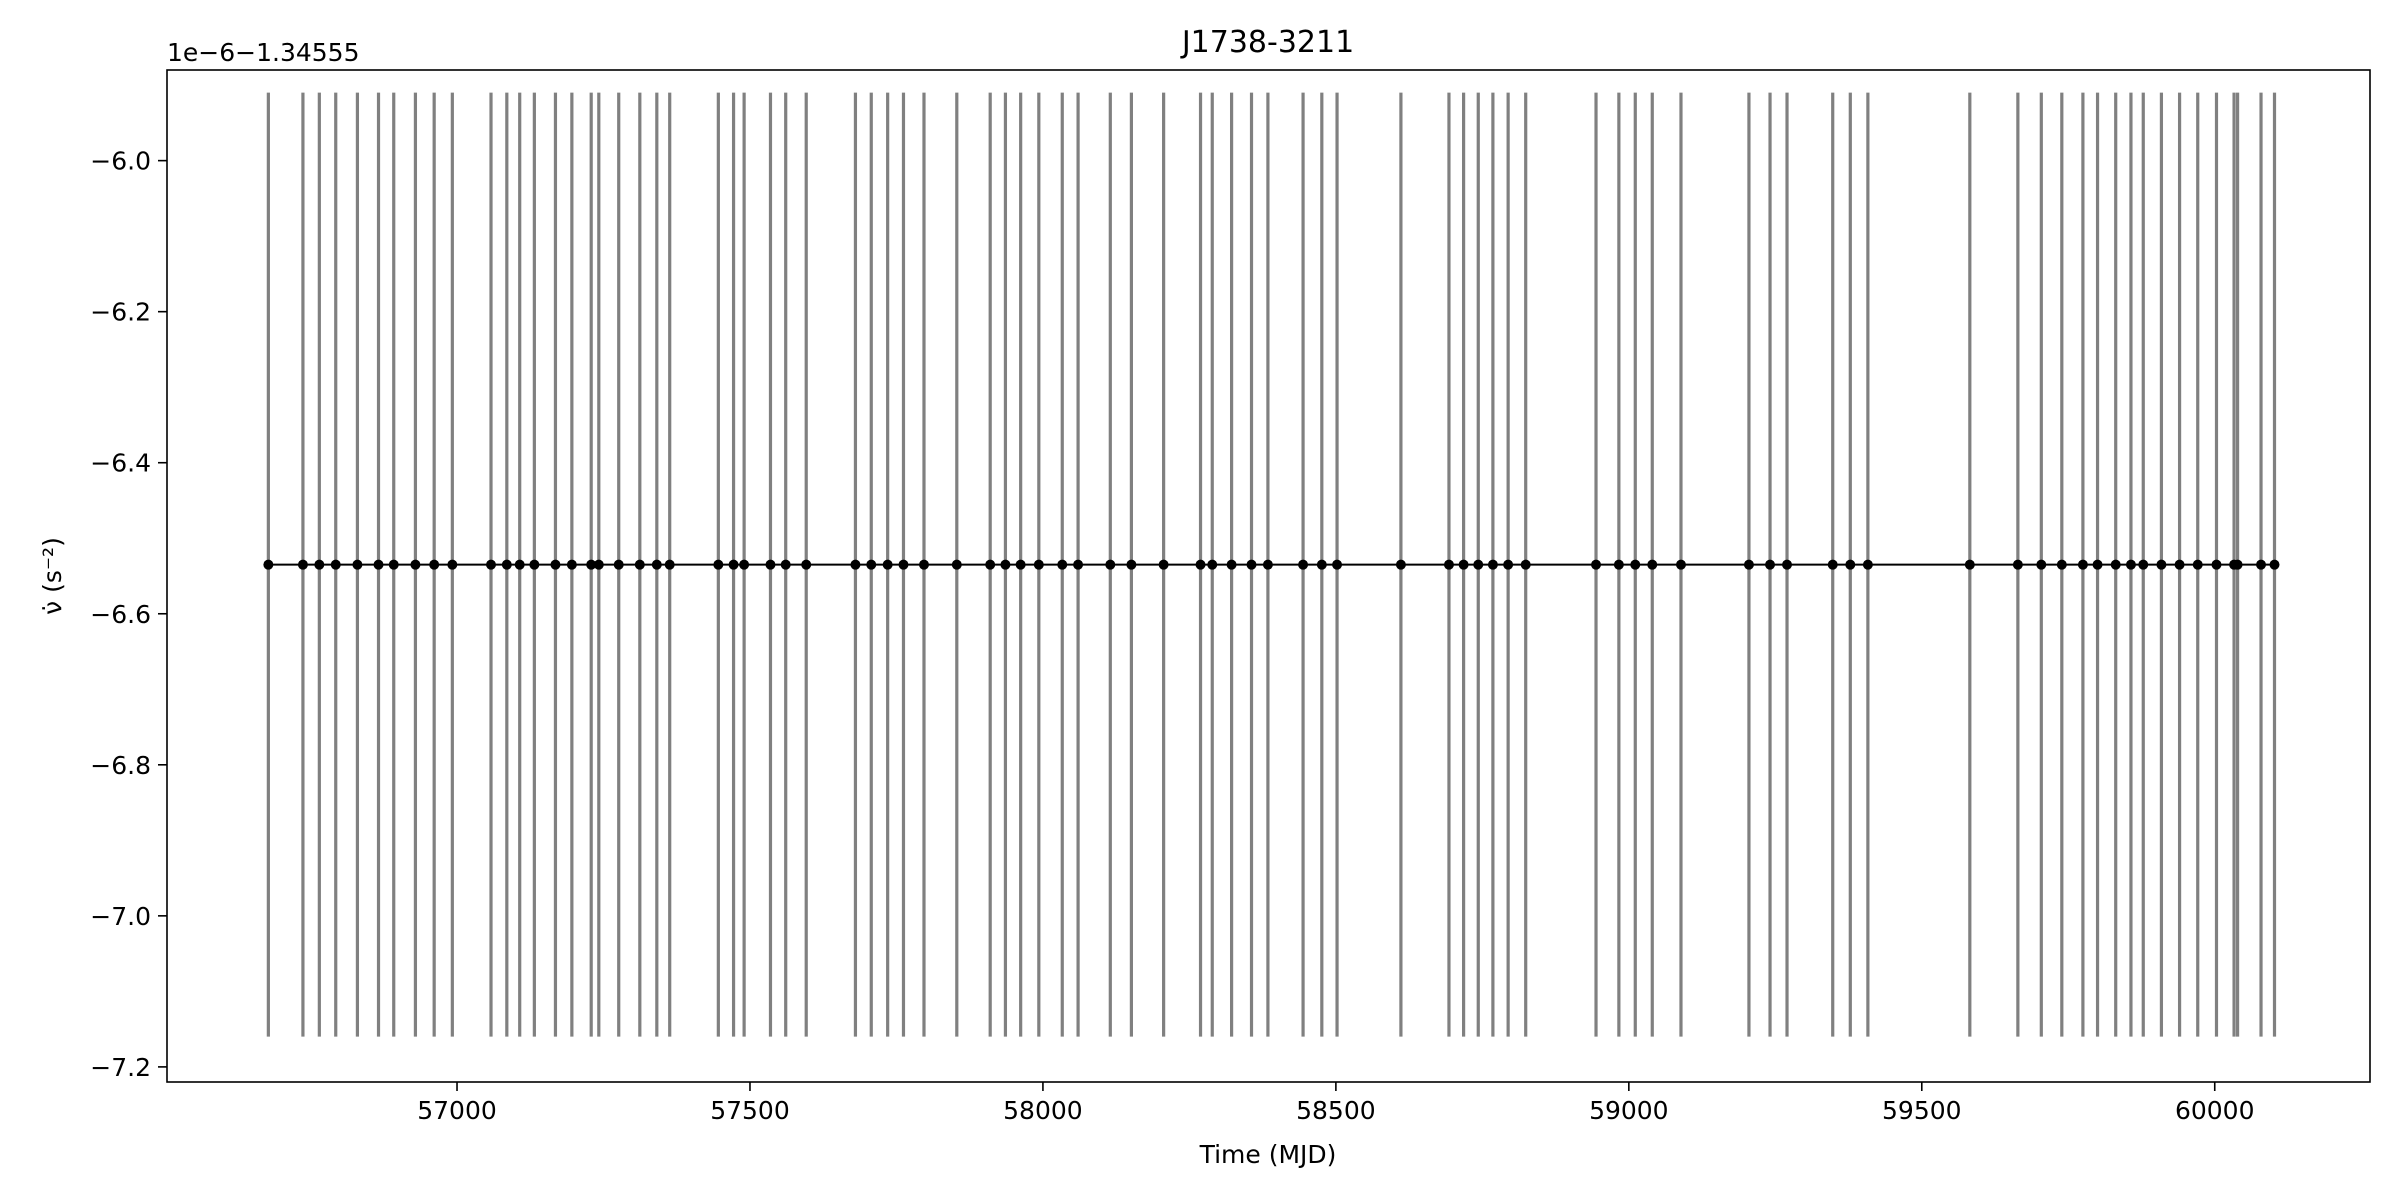 Image resolution: width=2400 pixels, height=1200 pixels. What do you see at coordinates (750, 1110) in the screenshot?
I see `x-tick-label: 57500` at bounding box center [750, 1110].